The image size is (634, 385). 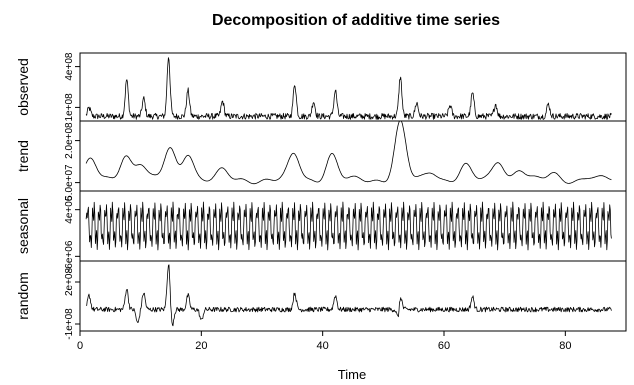 I want to click on xtick-label-3: 60, so click(x=444, y=346).